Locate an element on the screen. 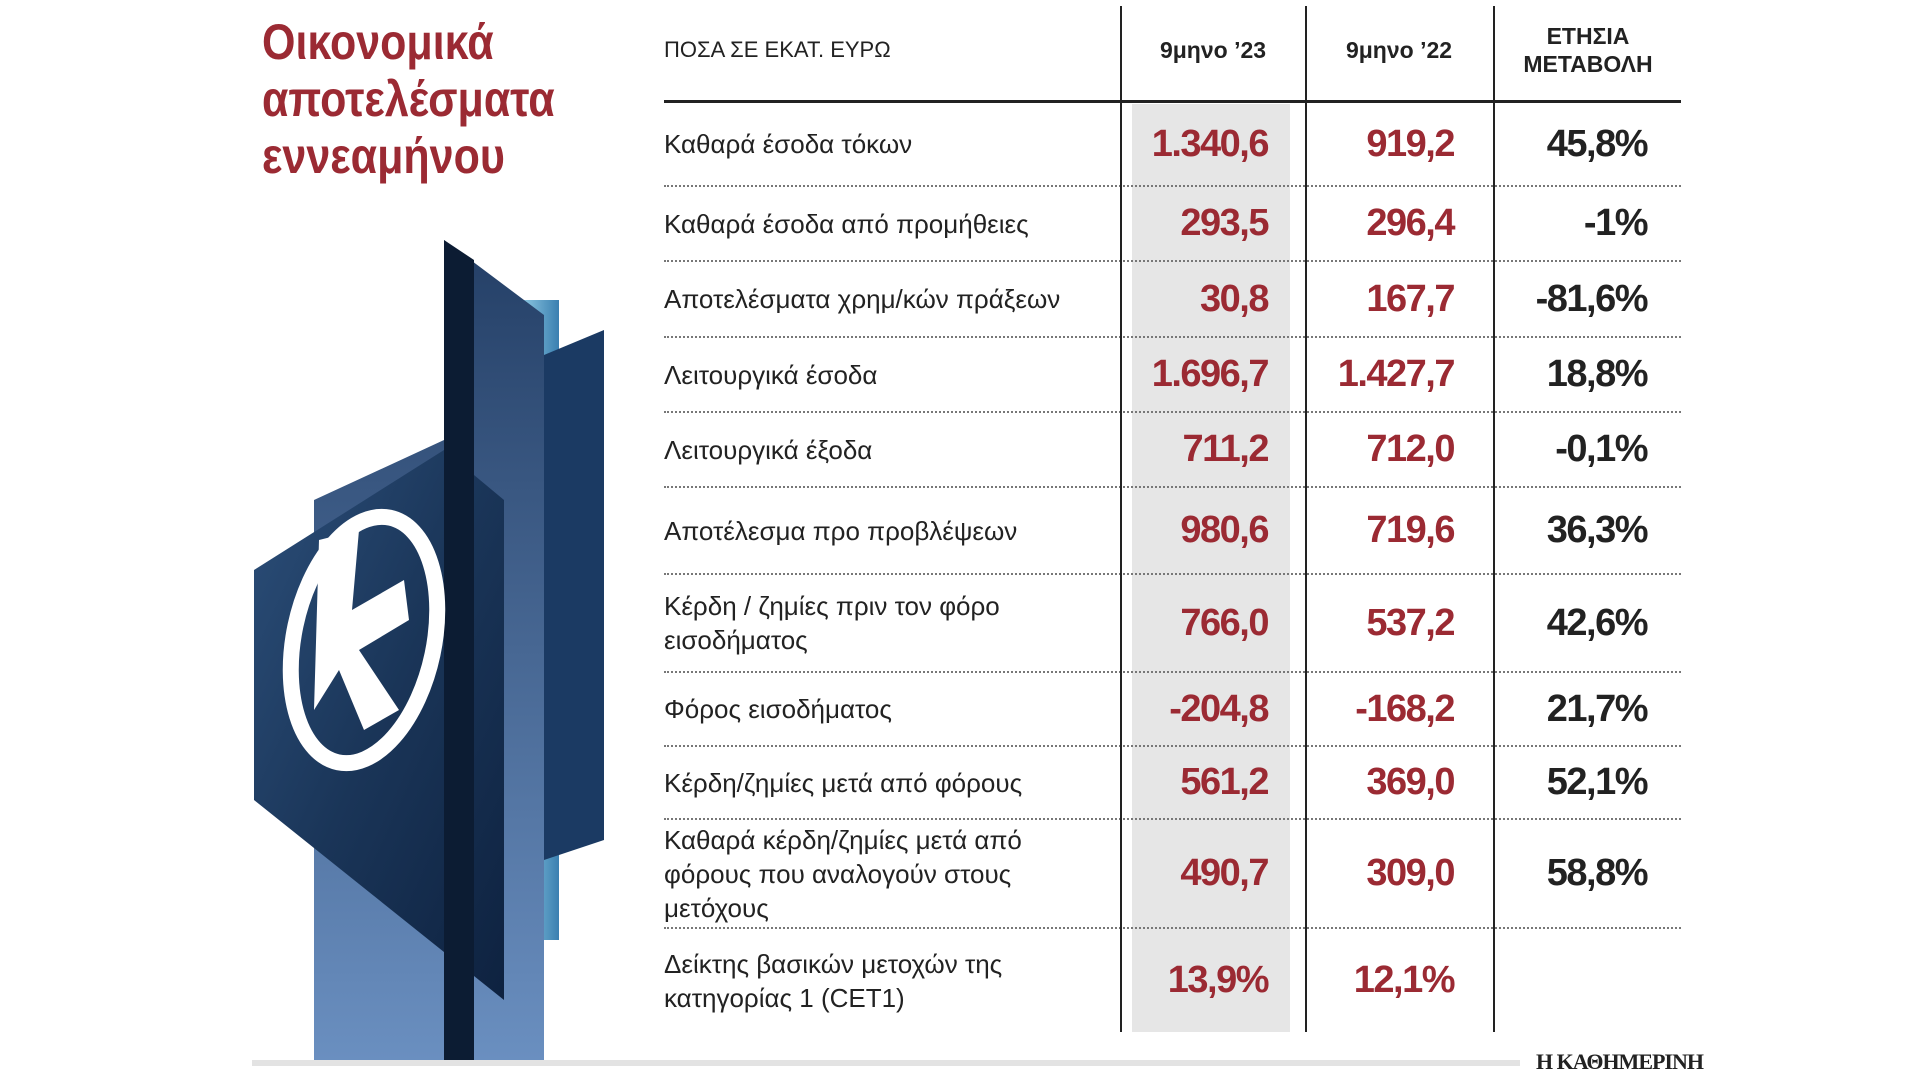 This screenshot has width=1920, height=1080. value-9m23: 711,2 is located at coordinates (1198, 449).